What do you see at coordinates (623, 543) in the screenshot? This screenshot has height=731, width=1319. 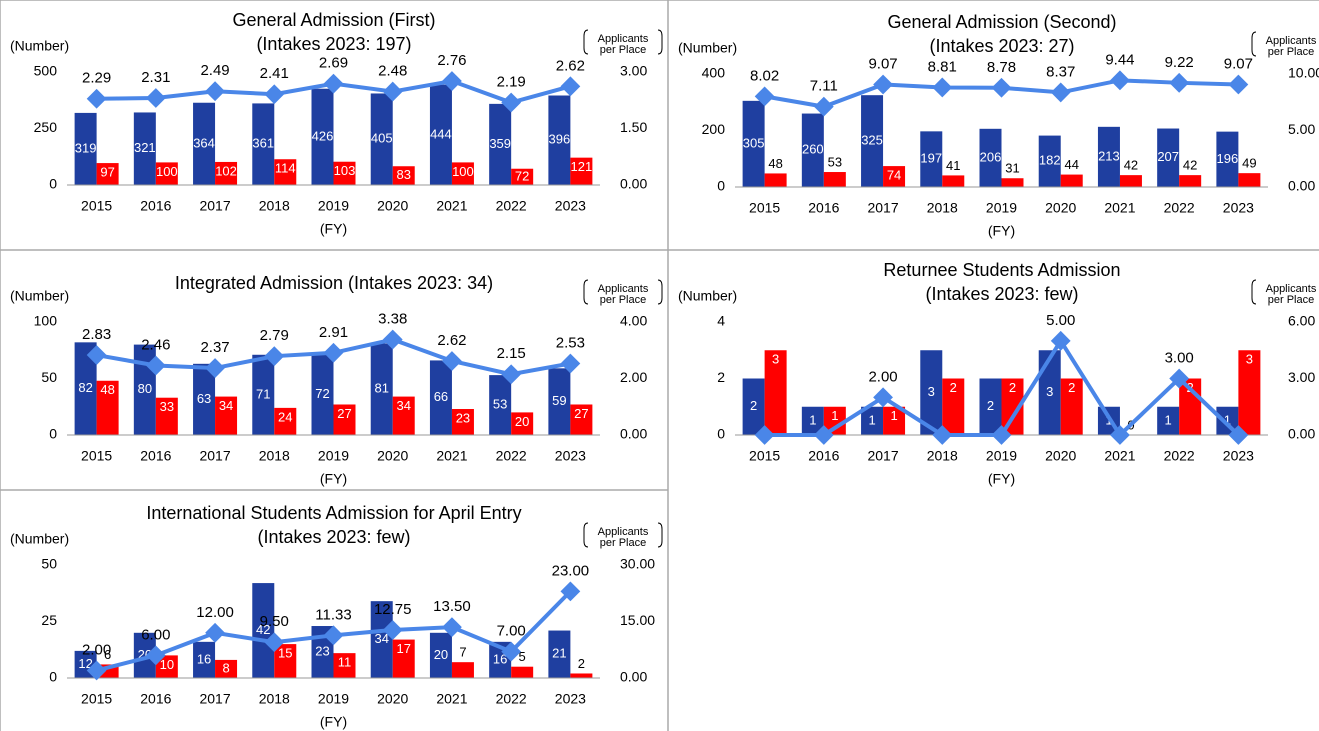 I see `y2-axis-label: per Place` at bounding box center [623, 543].